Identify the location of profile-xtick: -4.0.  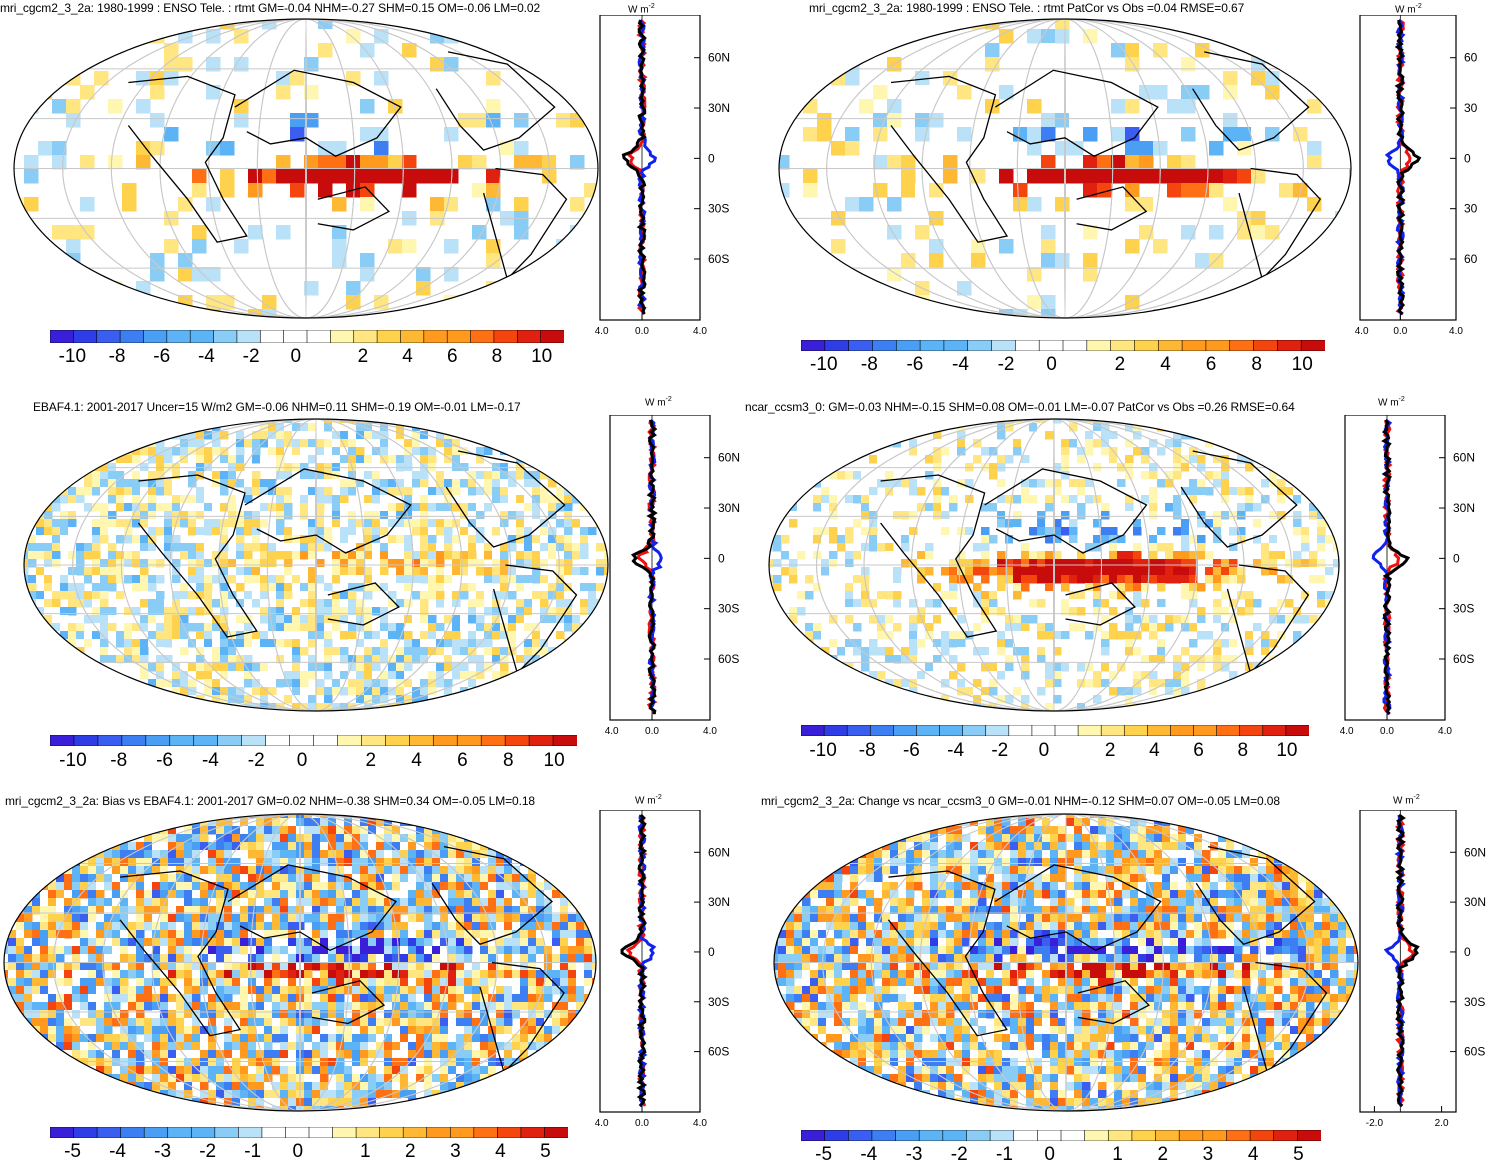
(1362, 331).